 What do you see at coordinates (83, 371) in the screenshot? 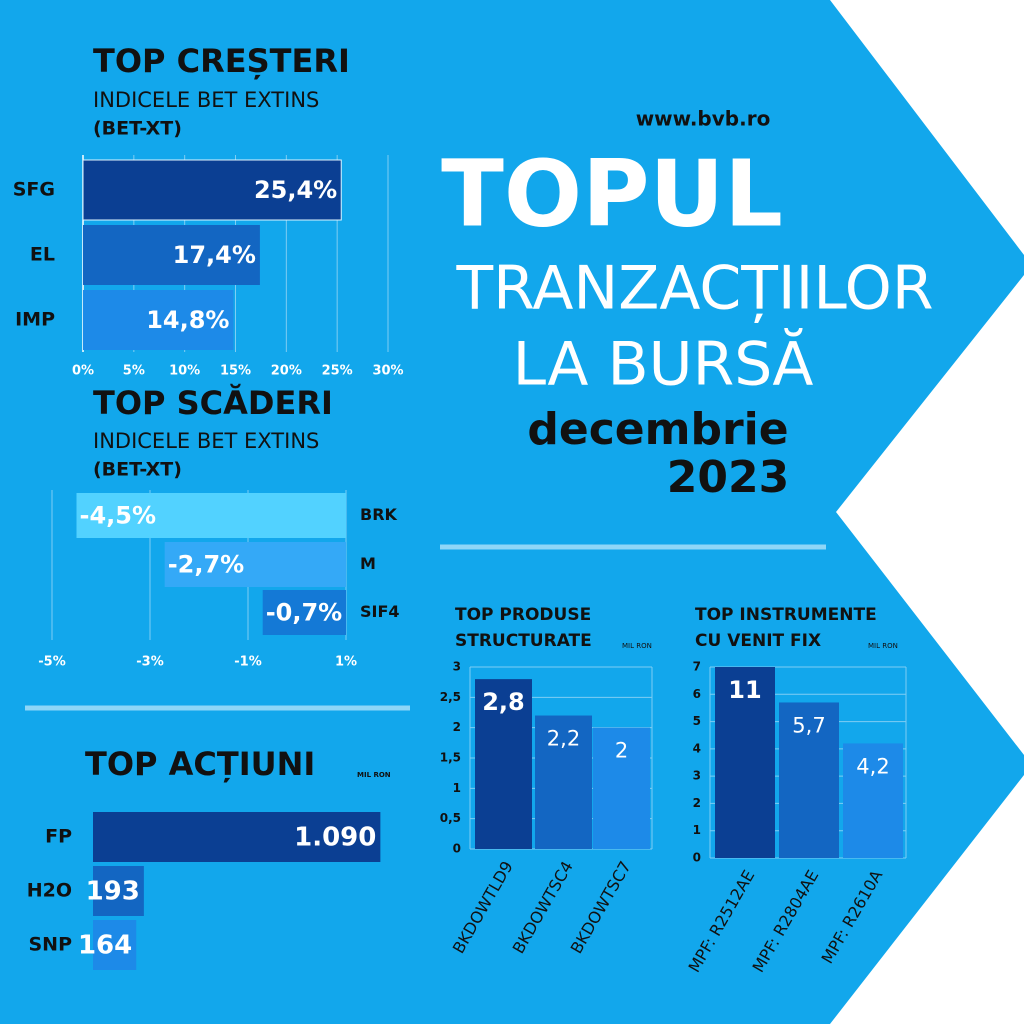
I see `x-tick-label: 0%` at bounding box center [83, 371].